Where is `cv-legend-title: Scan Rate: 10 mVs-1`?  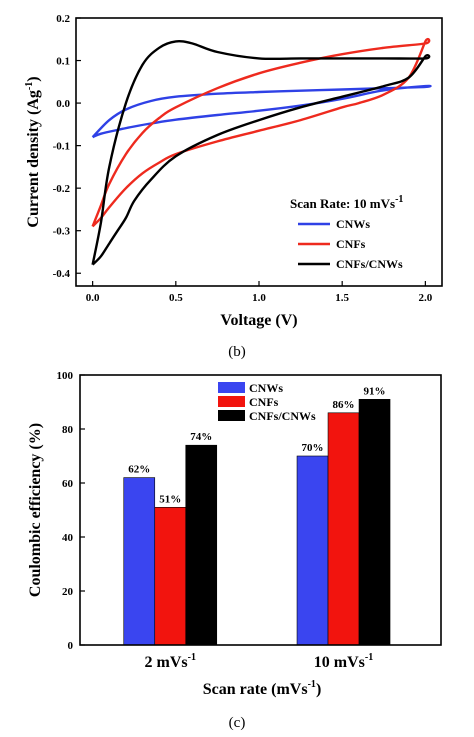 cv-legend-title: Scan Rate: 10 mVs-1 is located at coordinates (346, 202).